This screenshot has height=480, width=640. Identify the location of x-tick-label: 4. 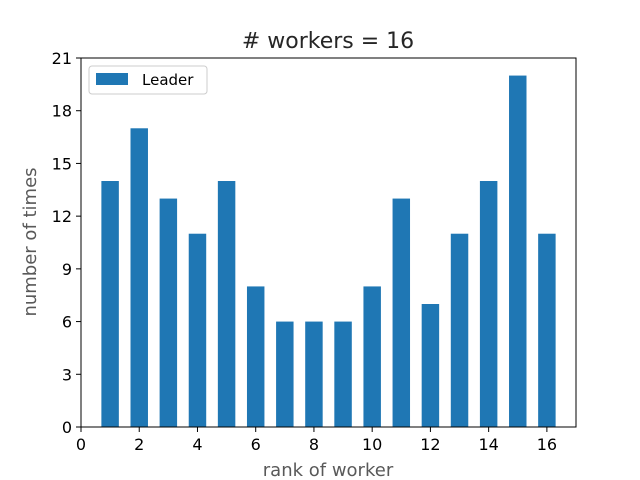
(197, 444).